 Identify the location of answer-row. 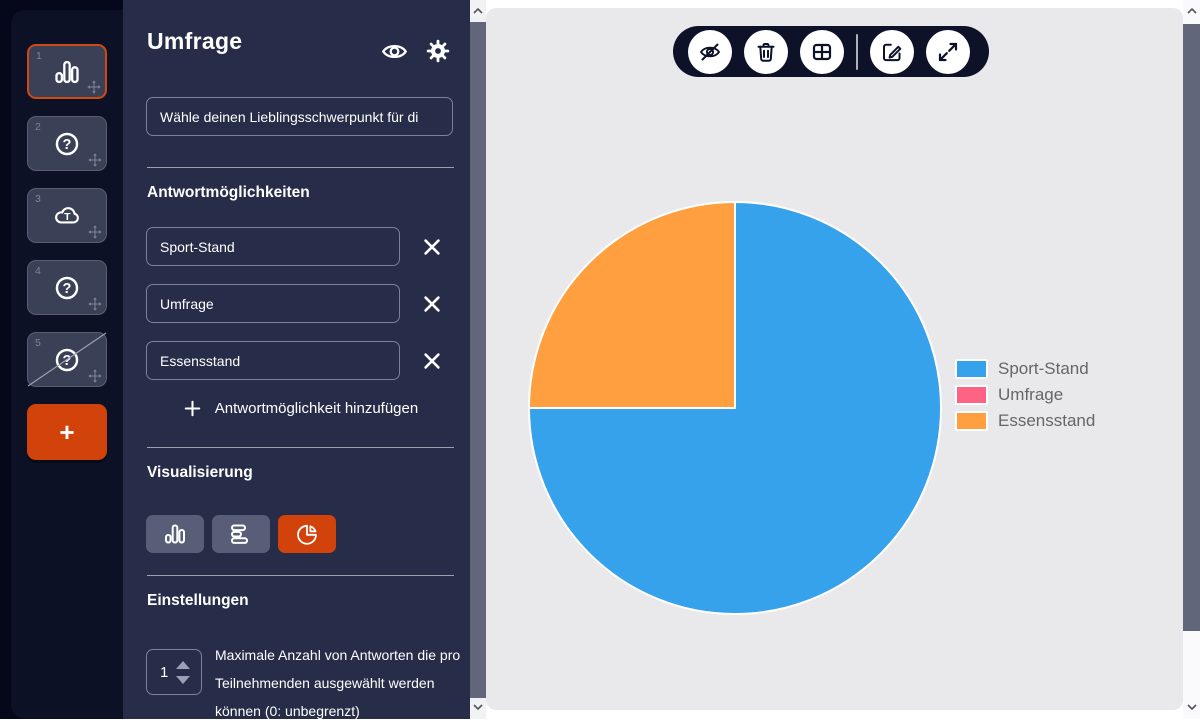
(296, 246).